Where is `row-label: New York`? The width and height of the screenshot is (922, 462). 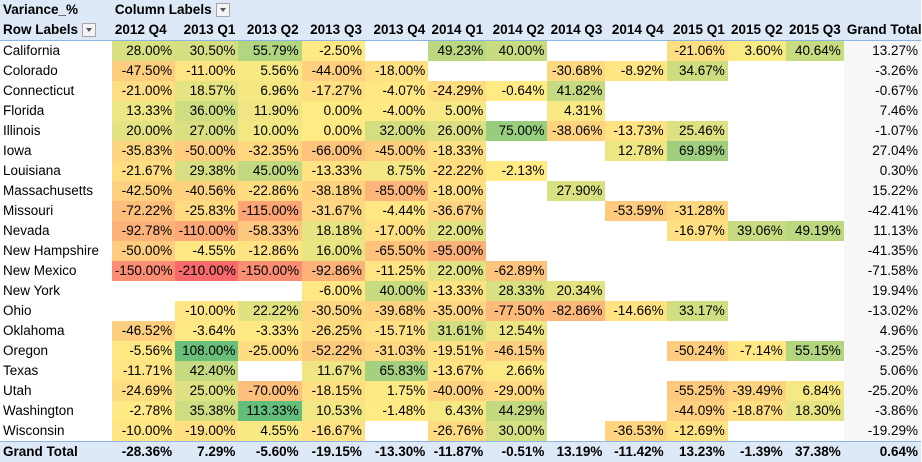
row-label: New York is located at coordinates (56, 291).